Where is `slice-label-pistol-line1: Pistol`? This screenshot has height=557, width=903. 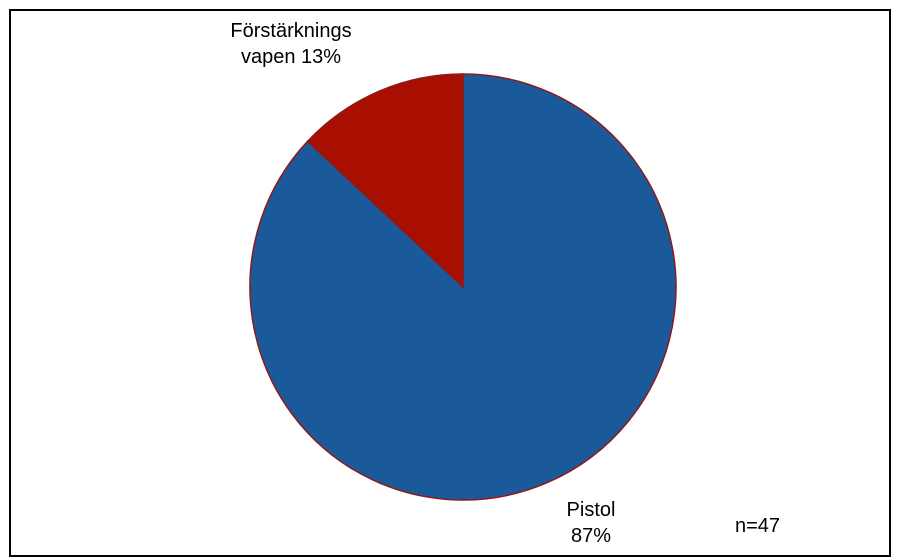
slice-label-pistol-line1: Pistol is located at coordinates (591, 510).